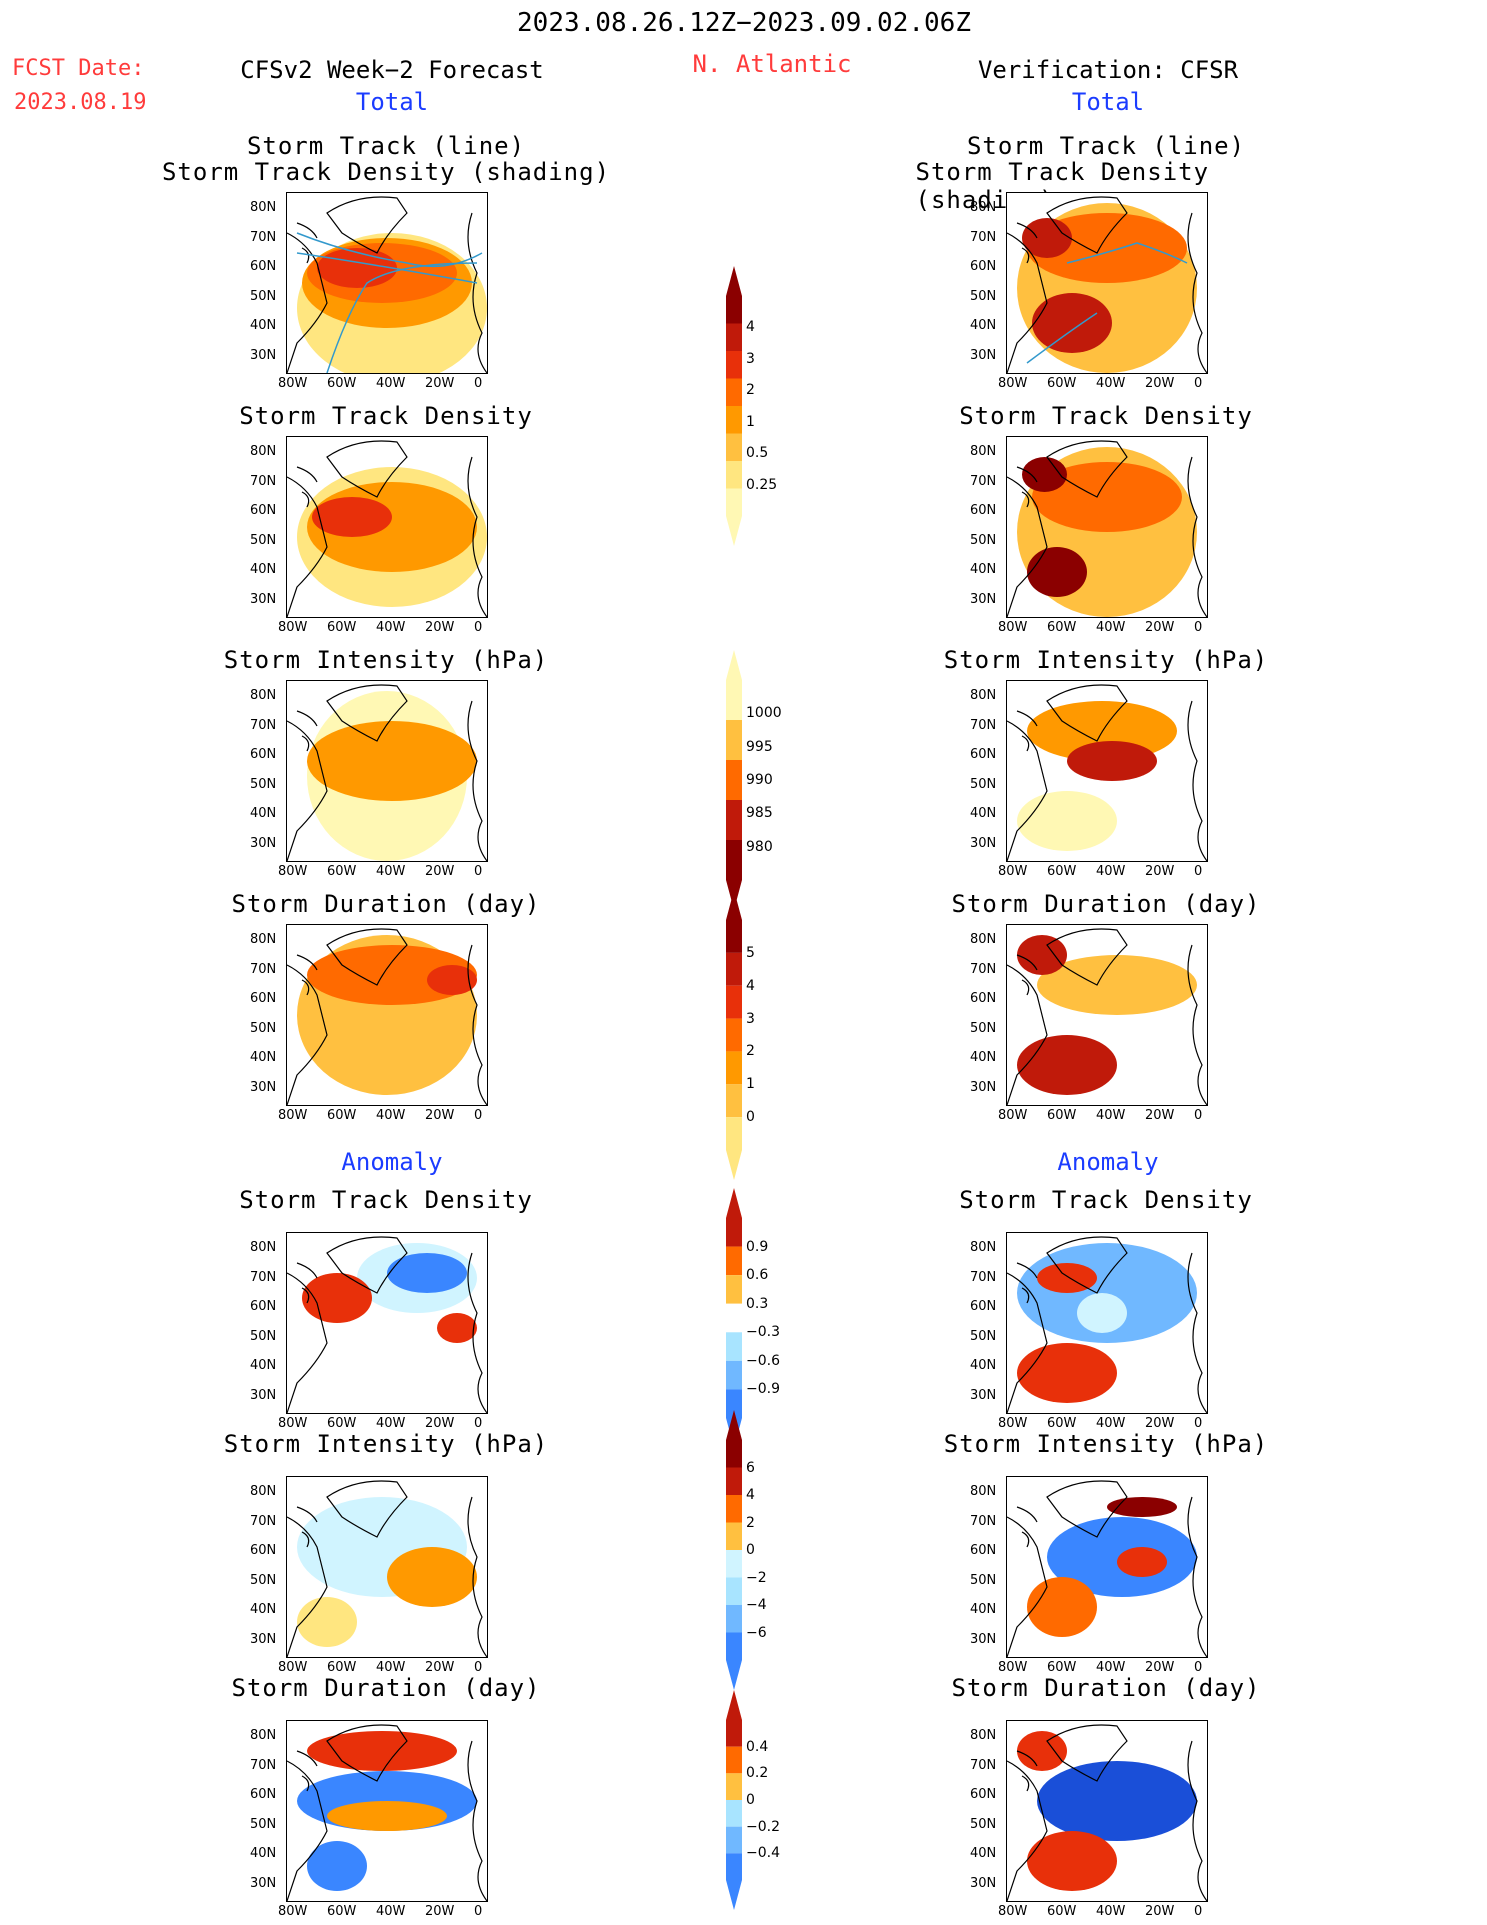 Image resolution: width=1487 pixels, height=1925 pixels. I want to click on right-map-r4, so click(1107, 1015).